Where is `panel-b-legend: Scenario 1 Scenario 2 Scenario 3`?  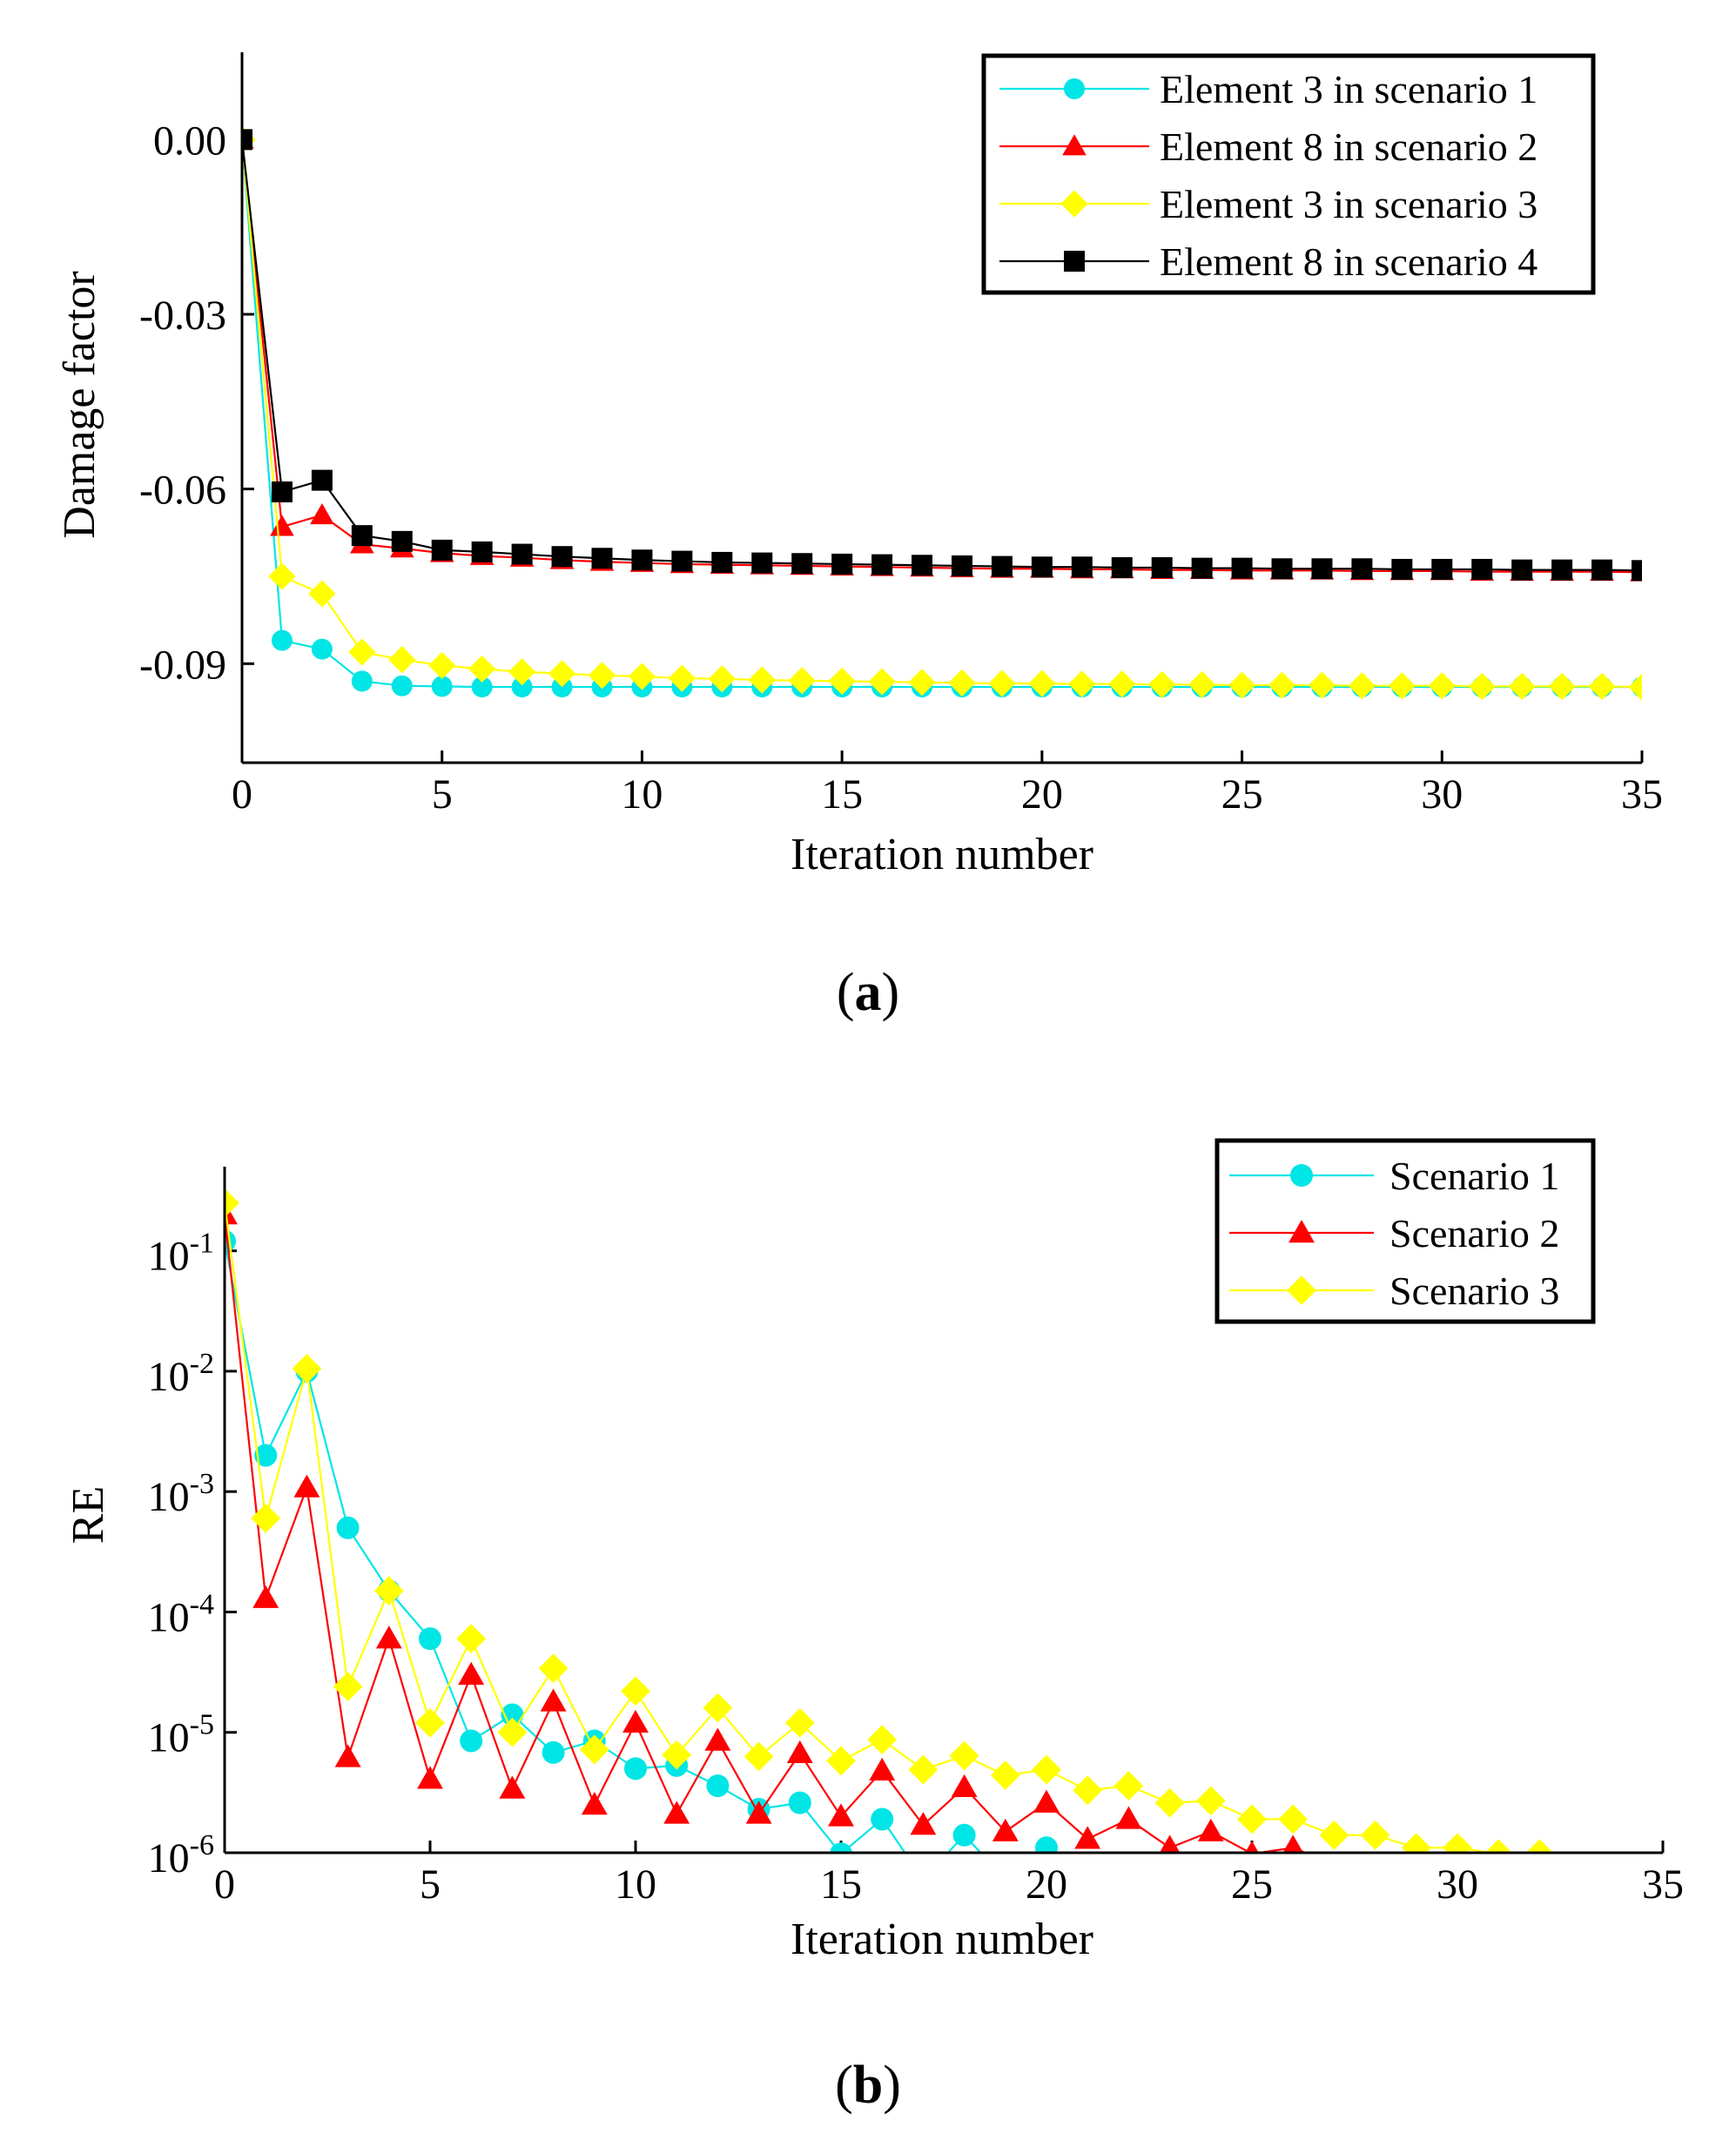 panel-b-legend: Scenario 1 Scenario 2 Scenario 3 is located at coordinates (1405, 1231).